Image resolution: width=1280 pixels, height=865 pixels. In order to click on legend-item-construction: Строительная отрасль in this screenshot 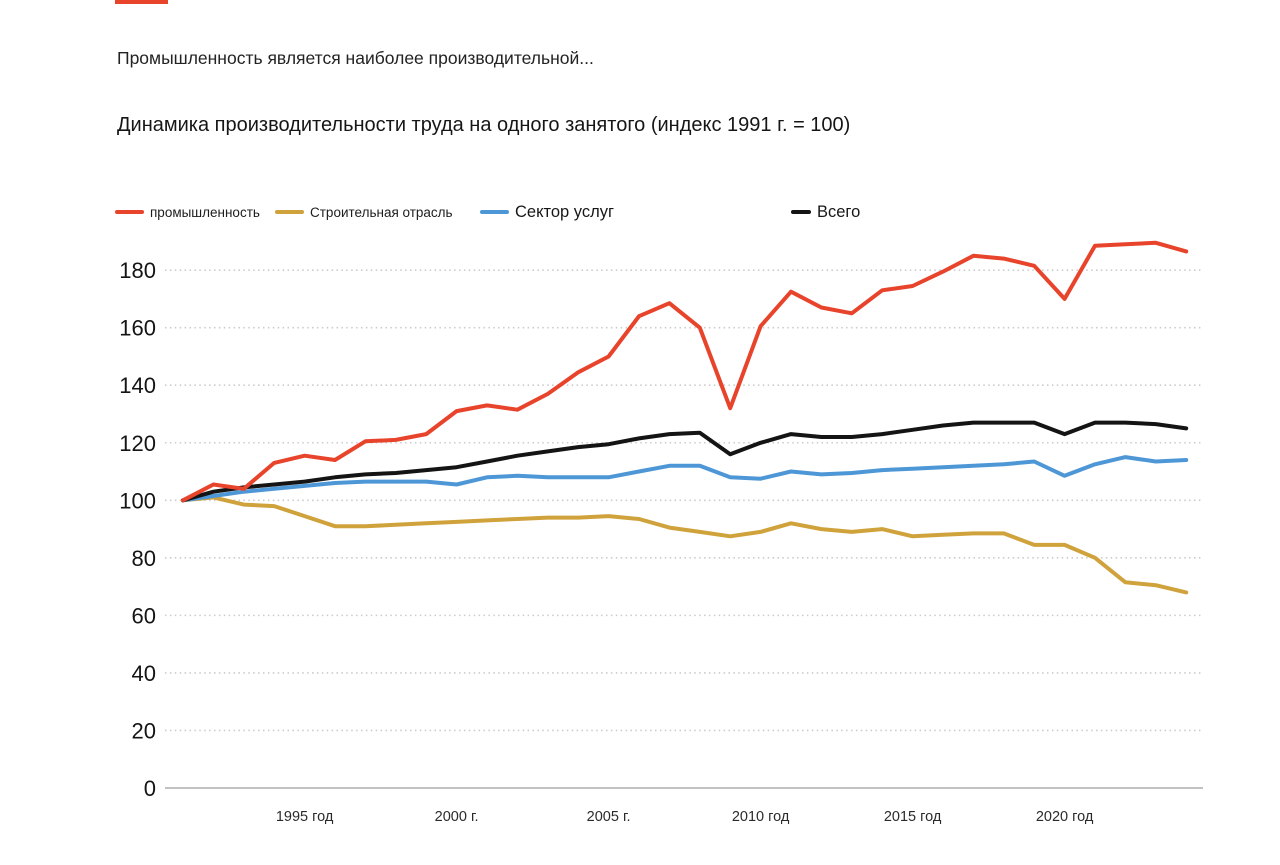, I will do `click(364, 212)`.